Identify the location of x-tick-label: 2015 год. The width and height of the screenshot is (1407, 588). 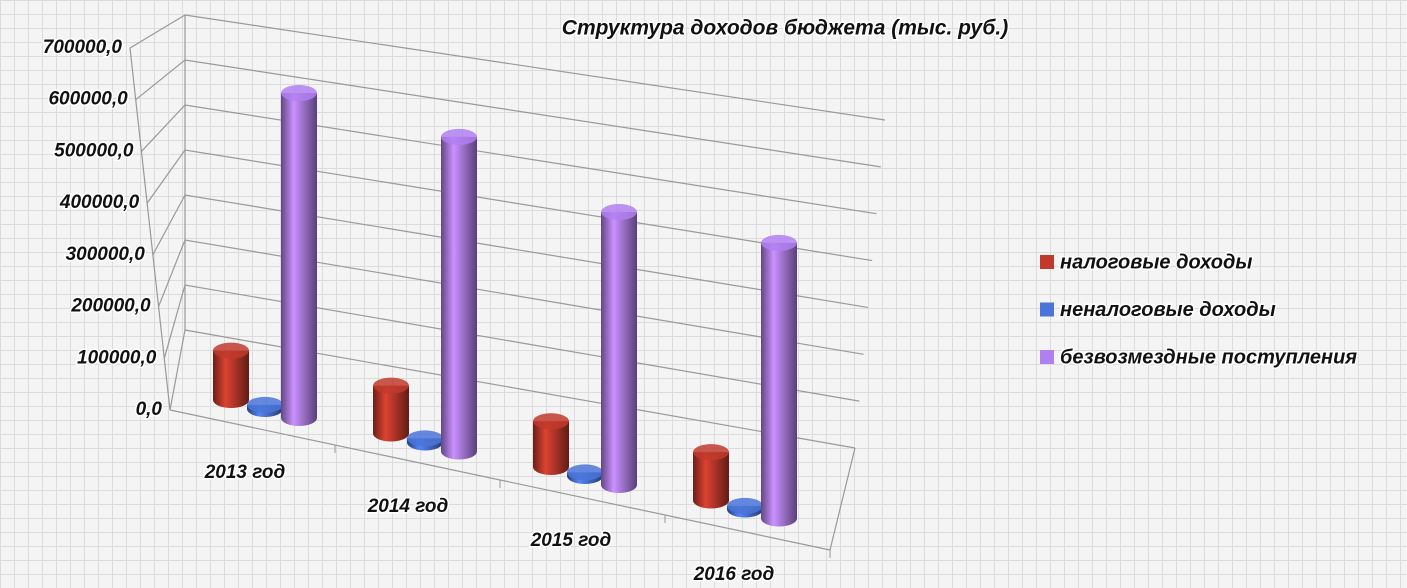
(571, 540).